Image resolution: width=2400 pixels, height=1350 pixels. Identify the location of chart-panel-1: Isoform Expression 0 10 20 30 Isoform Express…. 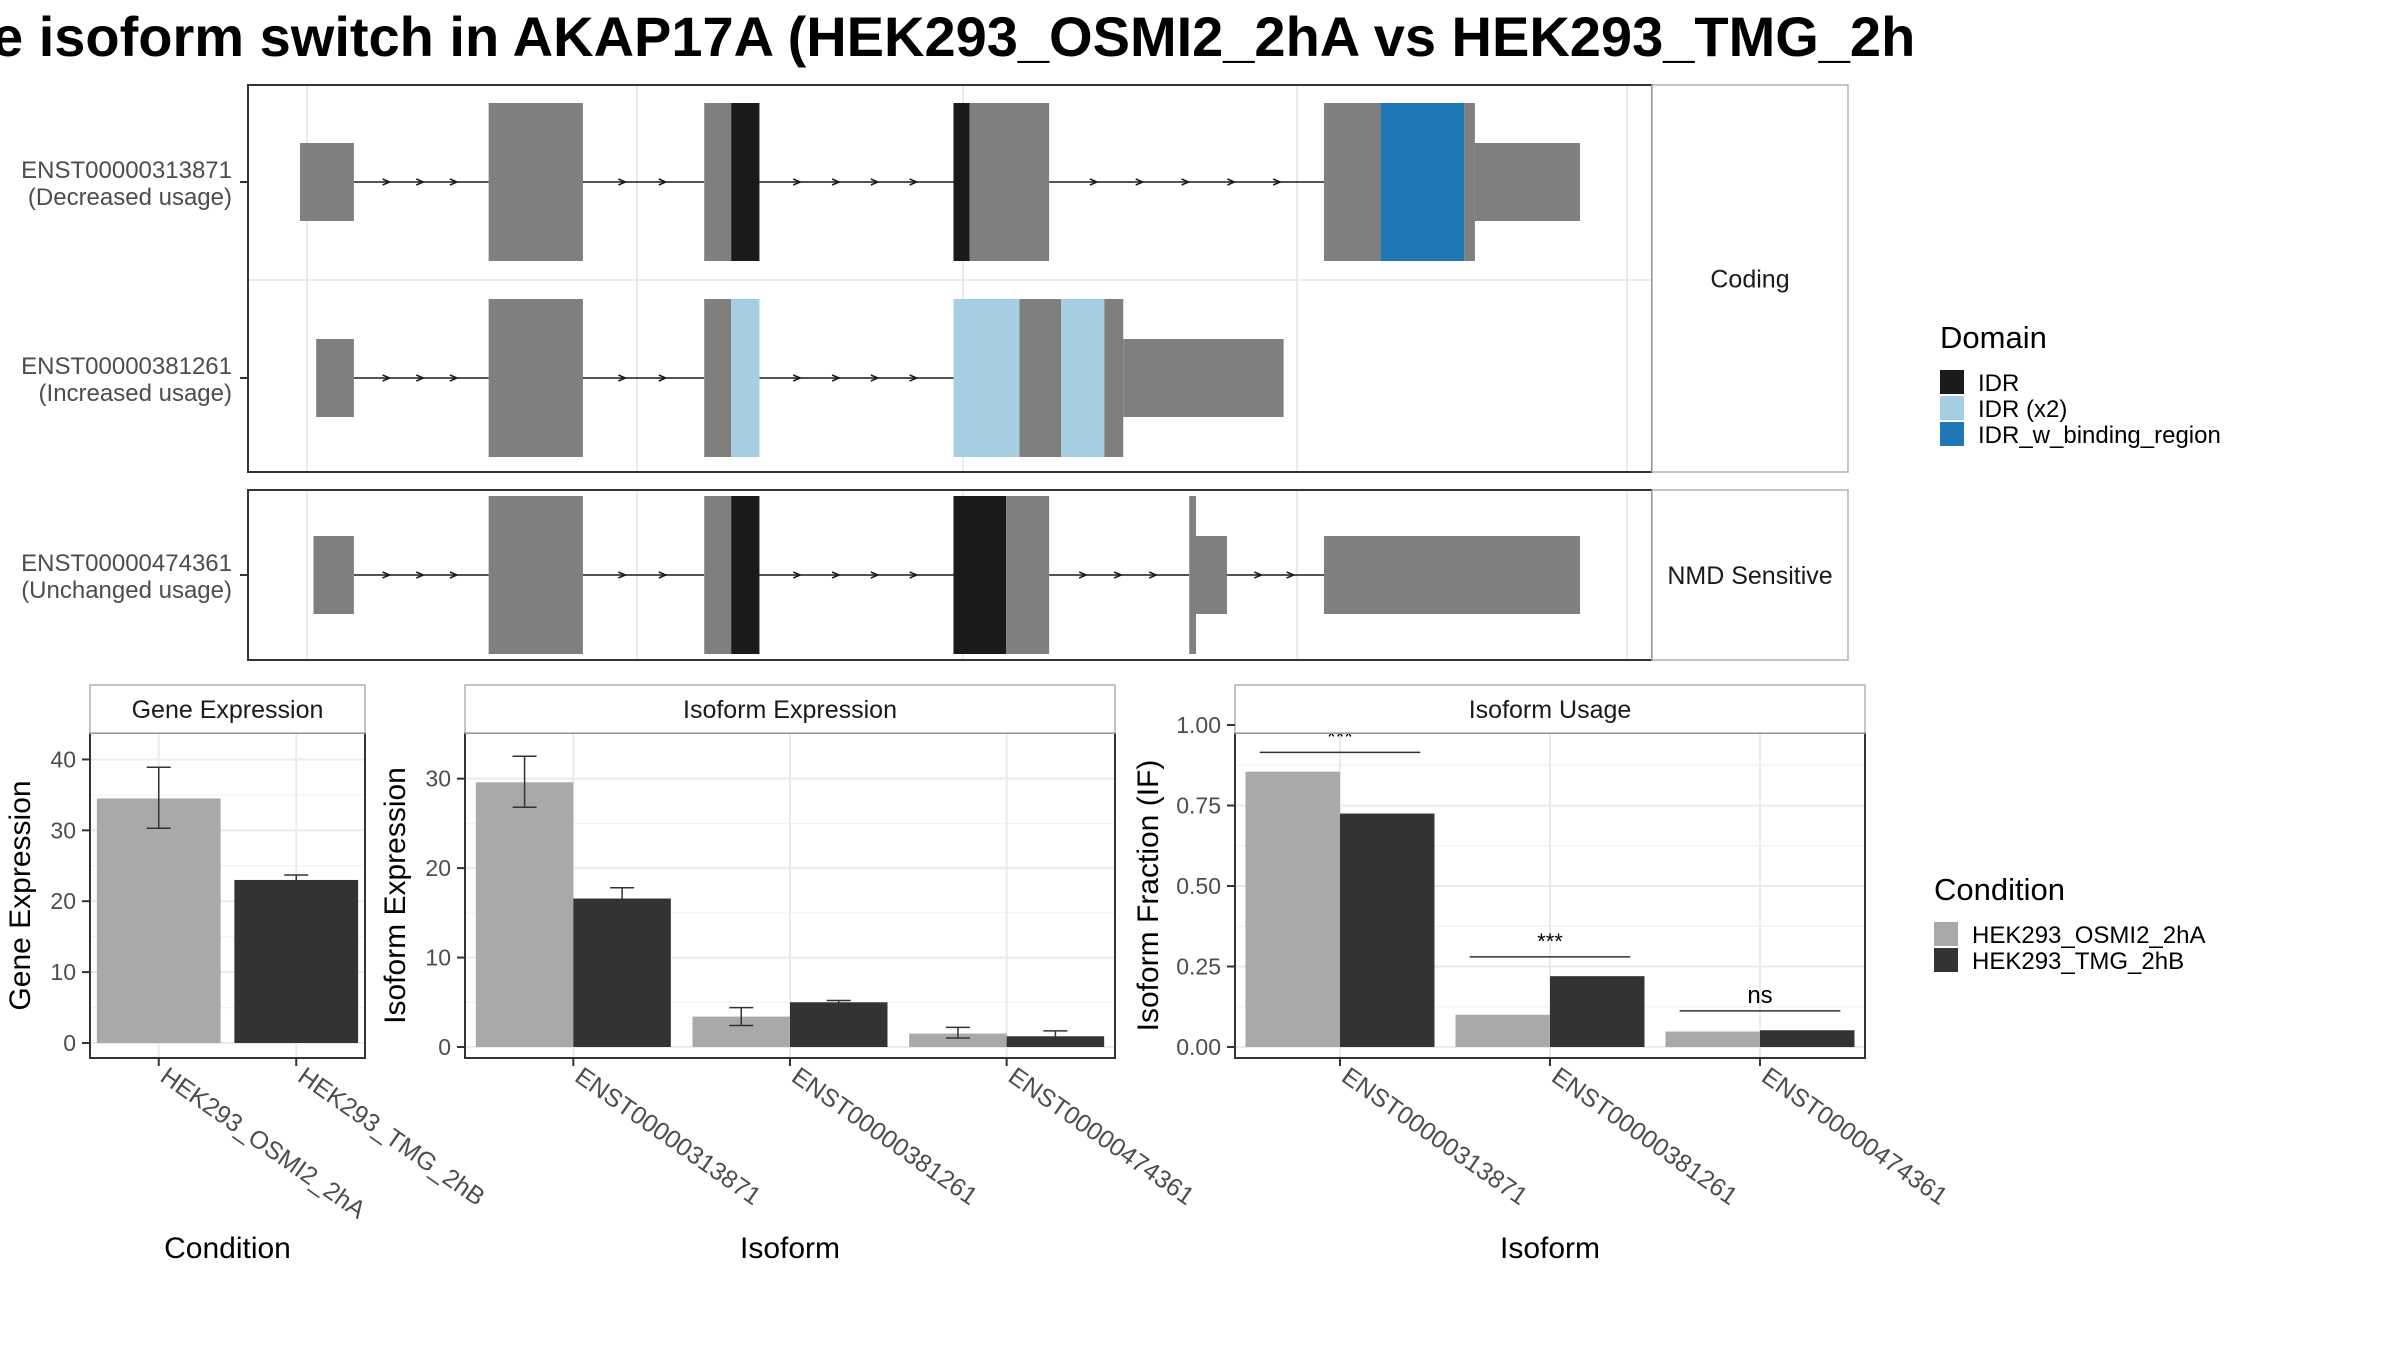
(789, 974).